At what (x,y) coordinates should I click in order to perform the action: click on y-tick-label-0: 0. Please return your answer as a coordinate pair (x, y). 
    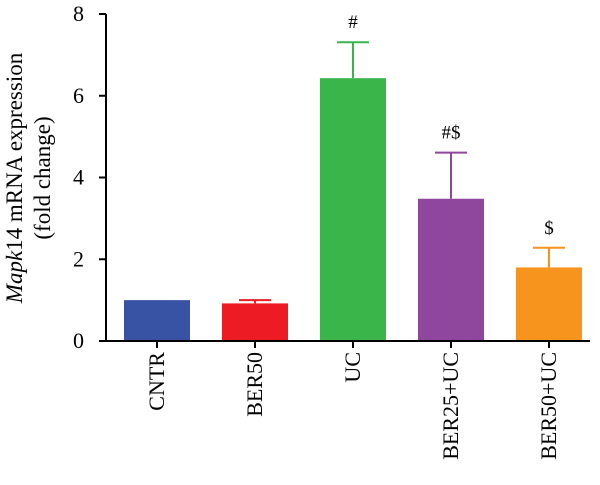
    Looking at the image, I should click on (78, 340).